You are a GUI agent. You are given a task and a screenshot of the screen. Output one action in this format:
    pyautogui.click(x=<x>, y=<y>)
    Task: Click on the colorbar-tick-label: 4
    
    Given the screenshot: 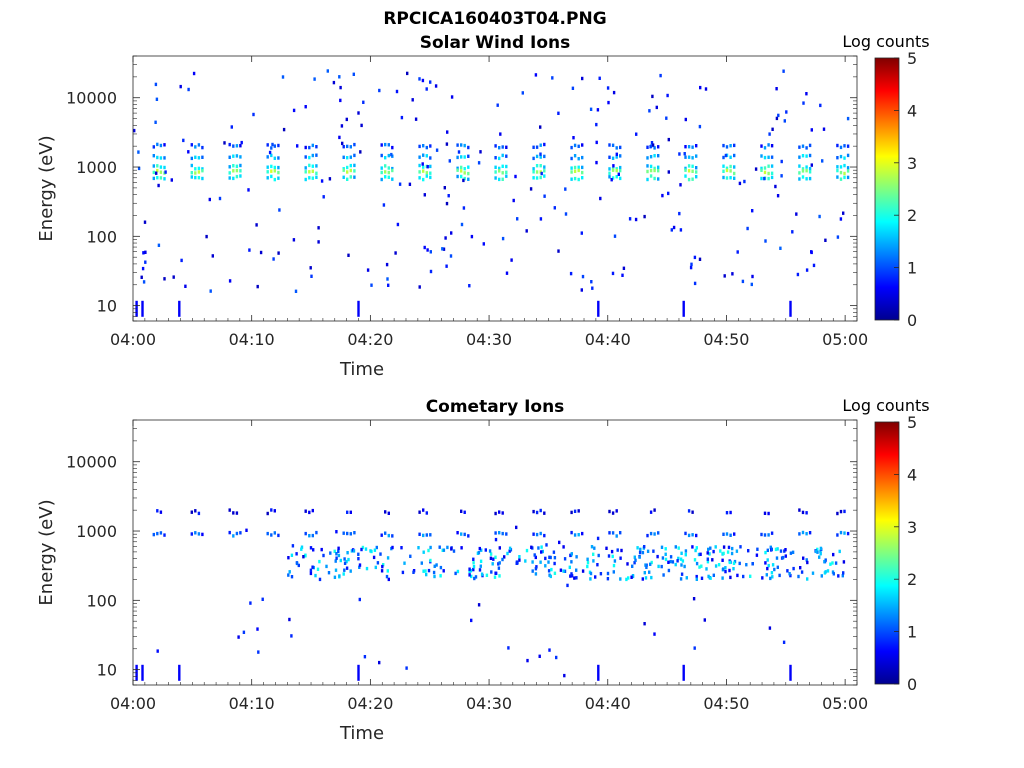 What is the action you would take?
    pyautogui.click(x=912, y=110)
    